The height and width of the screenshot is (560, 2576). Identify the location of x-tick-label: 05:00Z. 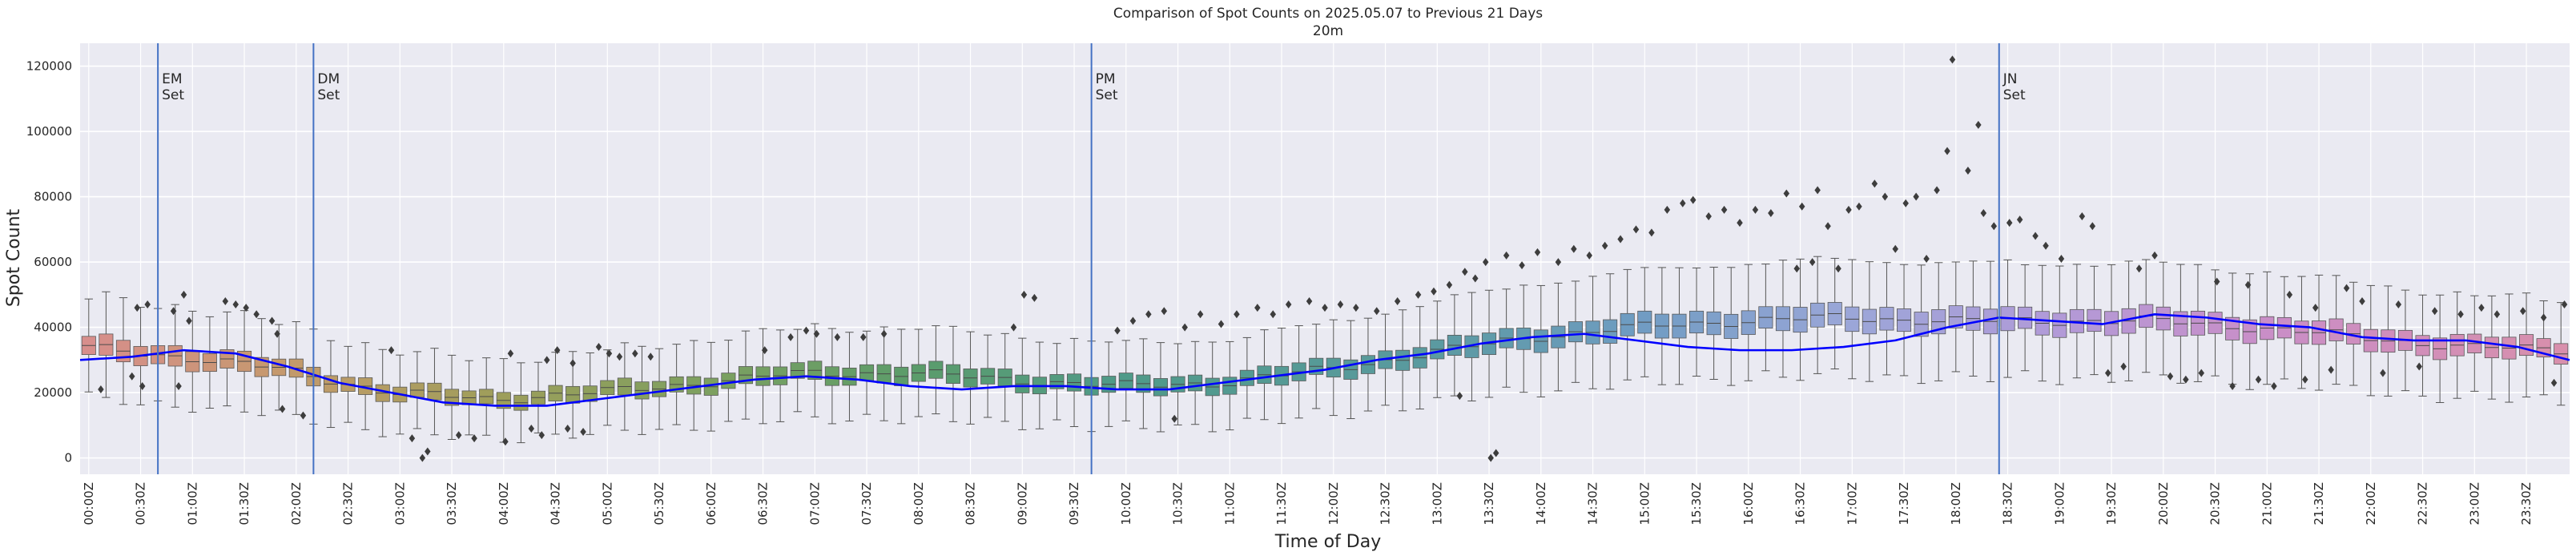
(607, 504).